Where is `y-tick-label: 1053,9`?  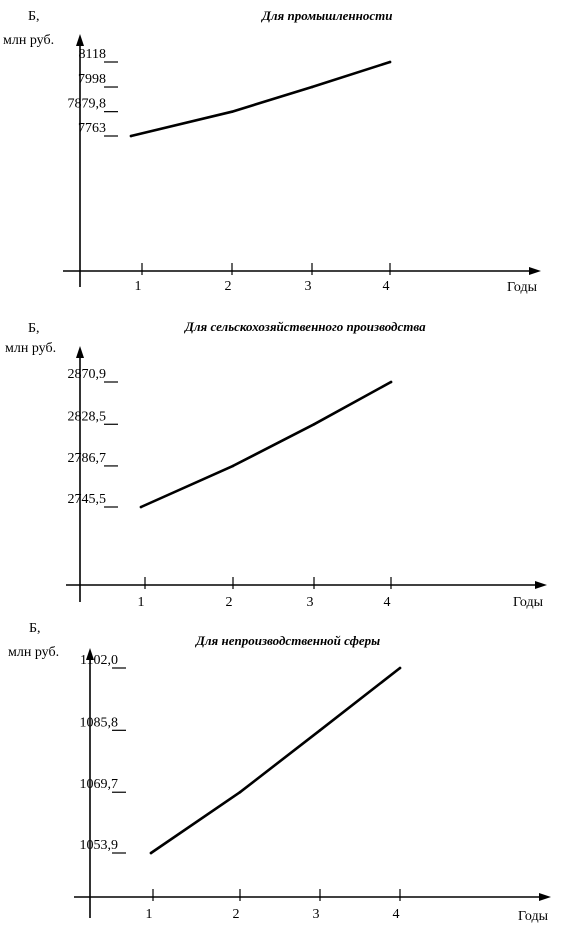
y-tick-label: 1053,9 is located at coordinates (99, 845).